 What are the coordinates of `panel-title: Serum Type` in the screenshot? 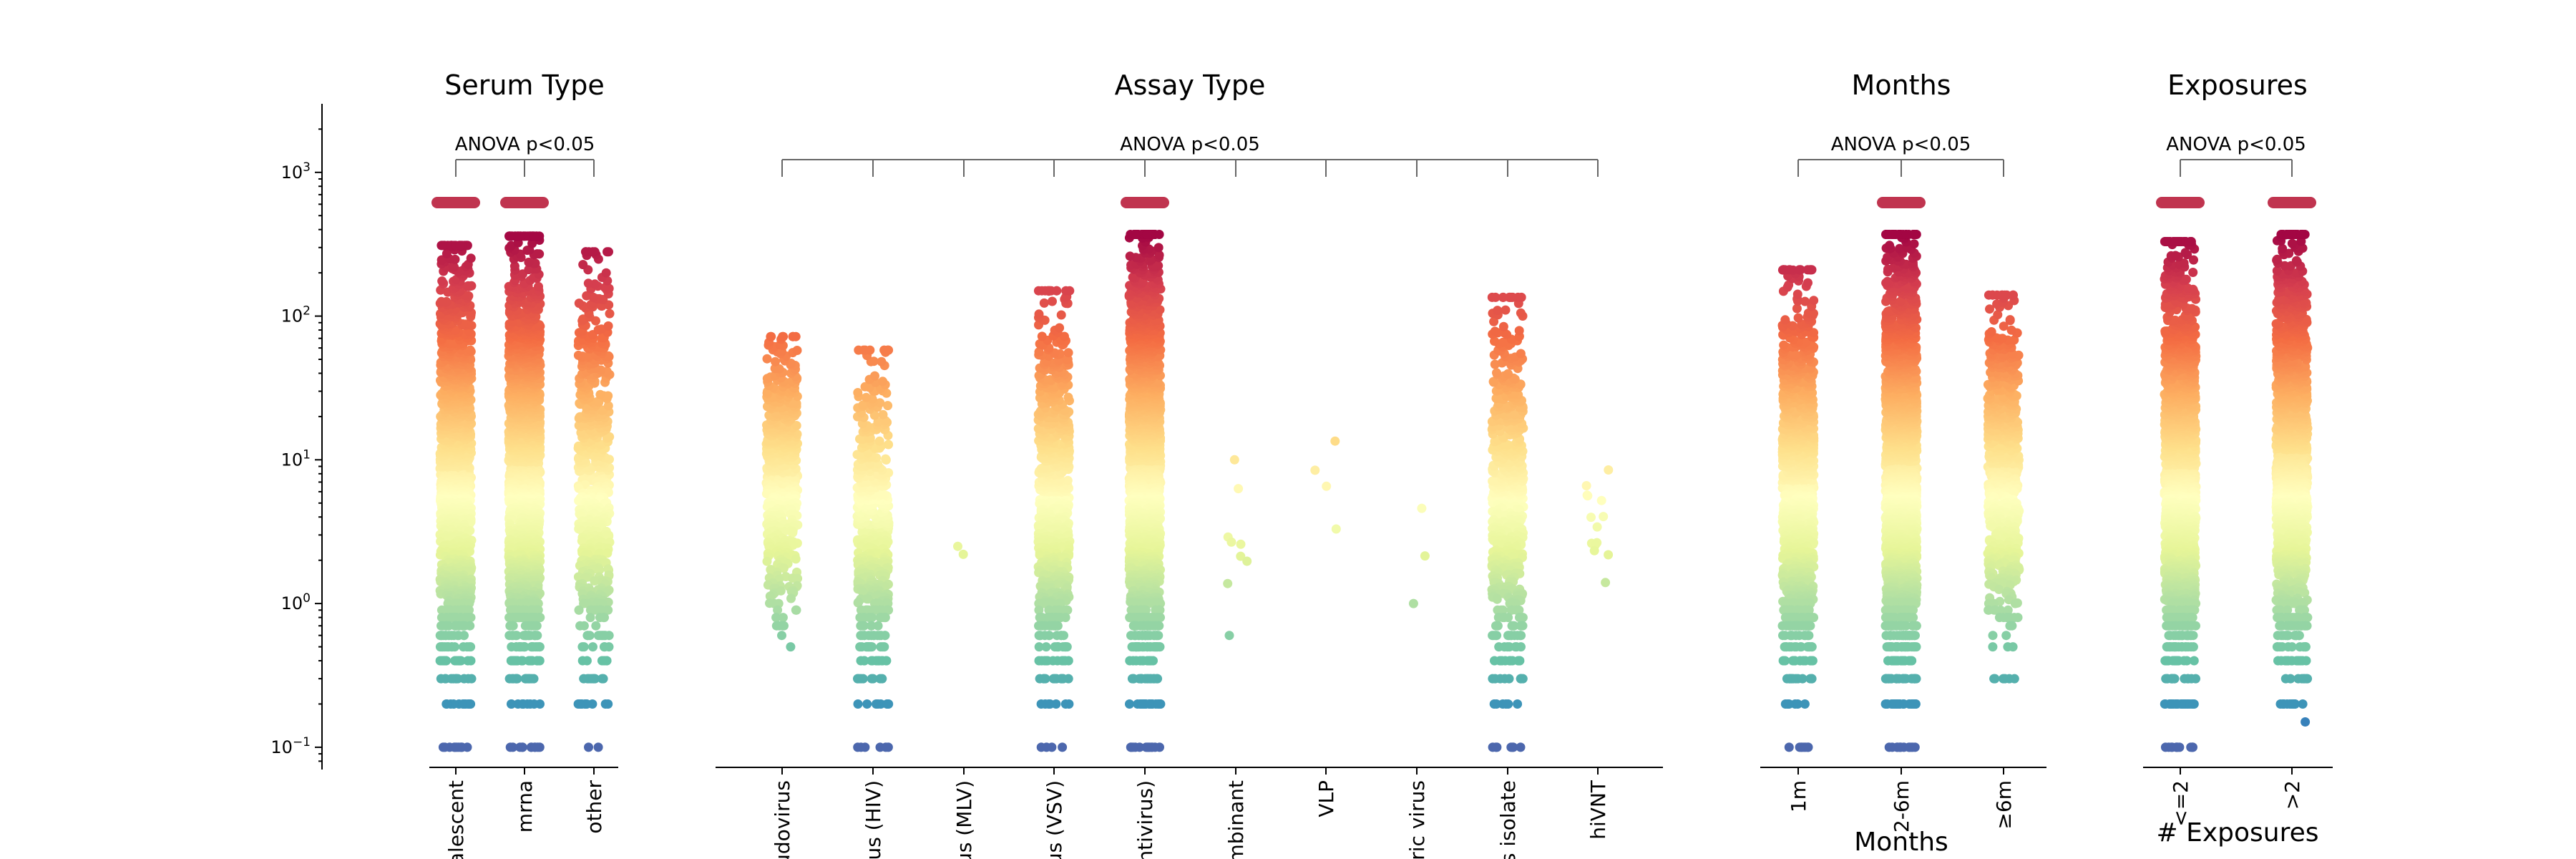 It's located at (524, 85).